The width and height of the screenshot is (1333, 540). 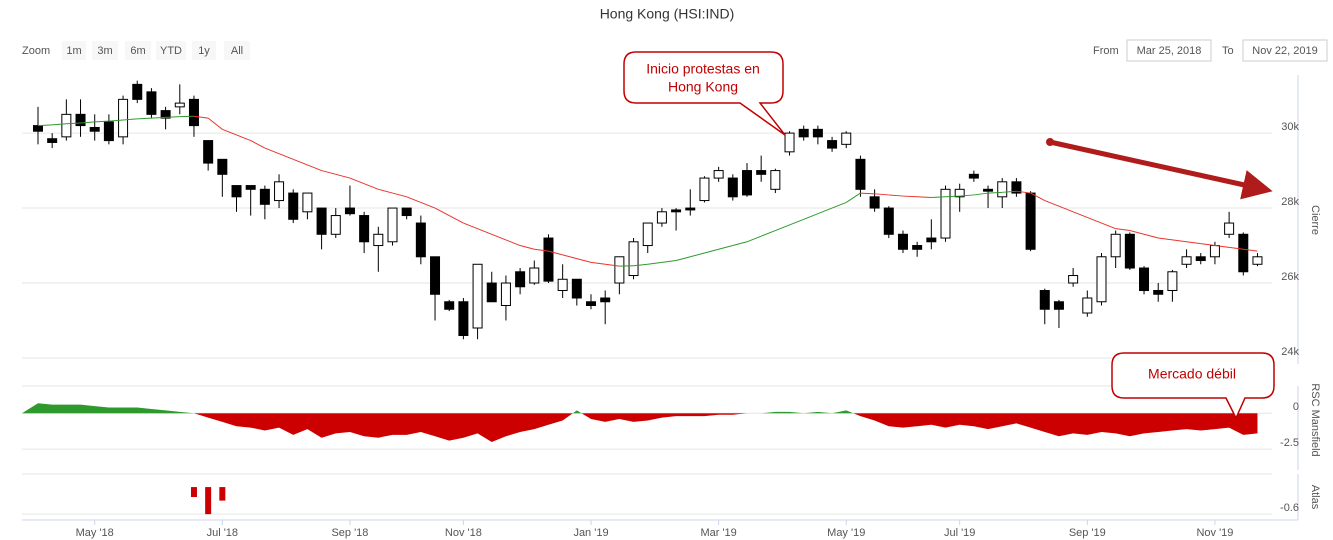 I want to click on to-input, so click(x=1285, y=50).